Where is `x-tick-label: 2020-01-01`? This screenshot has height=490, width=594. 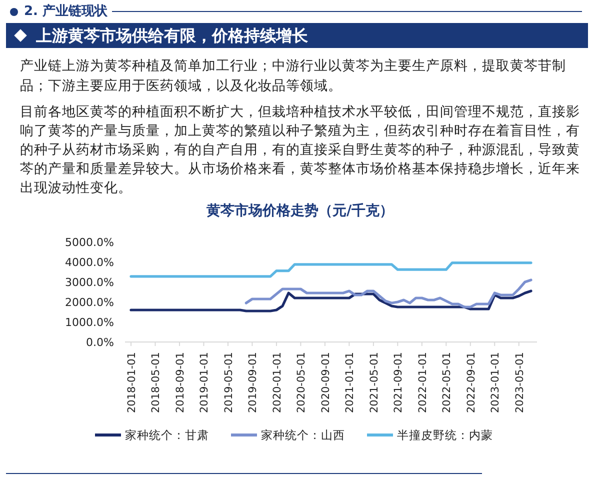 x-tick-label: 2020-01-01 is located at coordinates (277, 383).